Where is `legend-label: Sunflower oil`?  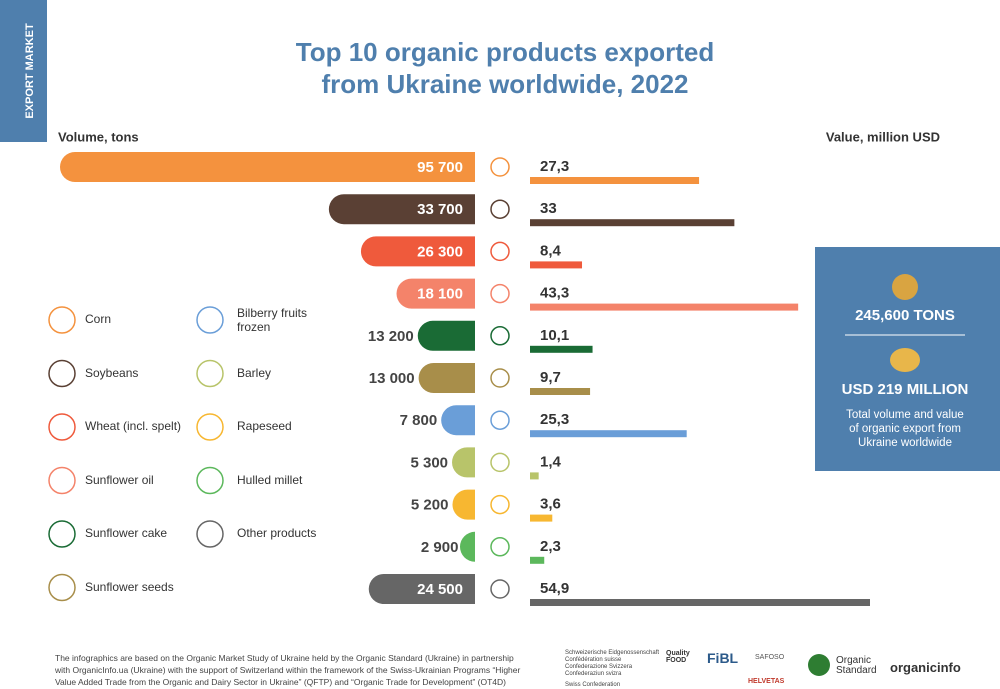
legend-label: Sunflower oil is located at coordinates (119, 479).